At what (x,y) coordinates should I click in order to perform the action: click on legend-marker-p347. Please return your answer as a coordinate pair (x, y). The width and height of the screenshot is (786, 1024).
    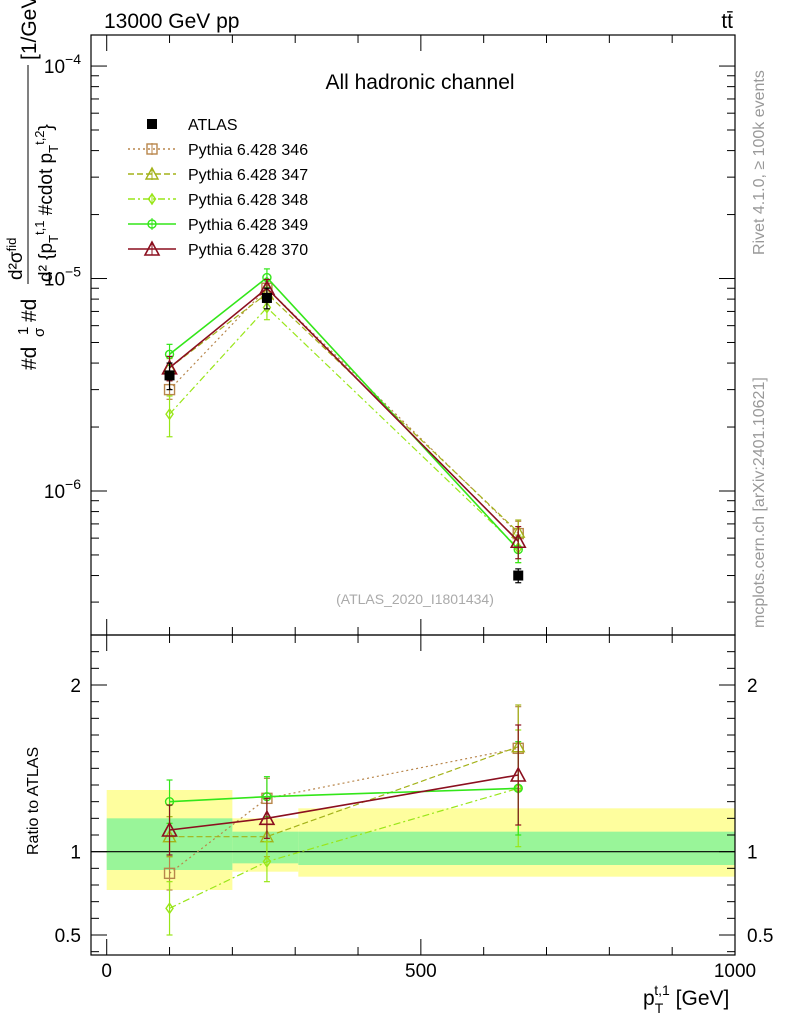
    Looking at the image, I should click on (152, 173).